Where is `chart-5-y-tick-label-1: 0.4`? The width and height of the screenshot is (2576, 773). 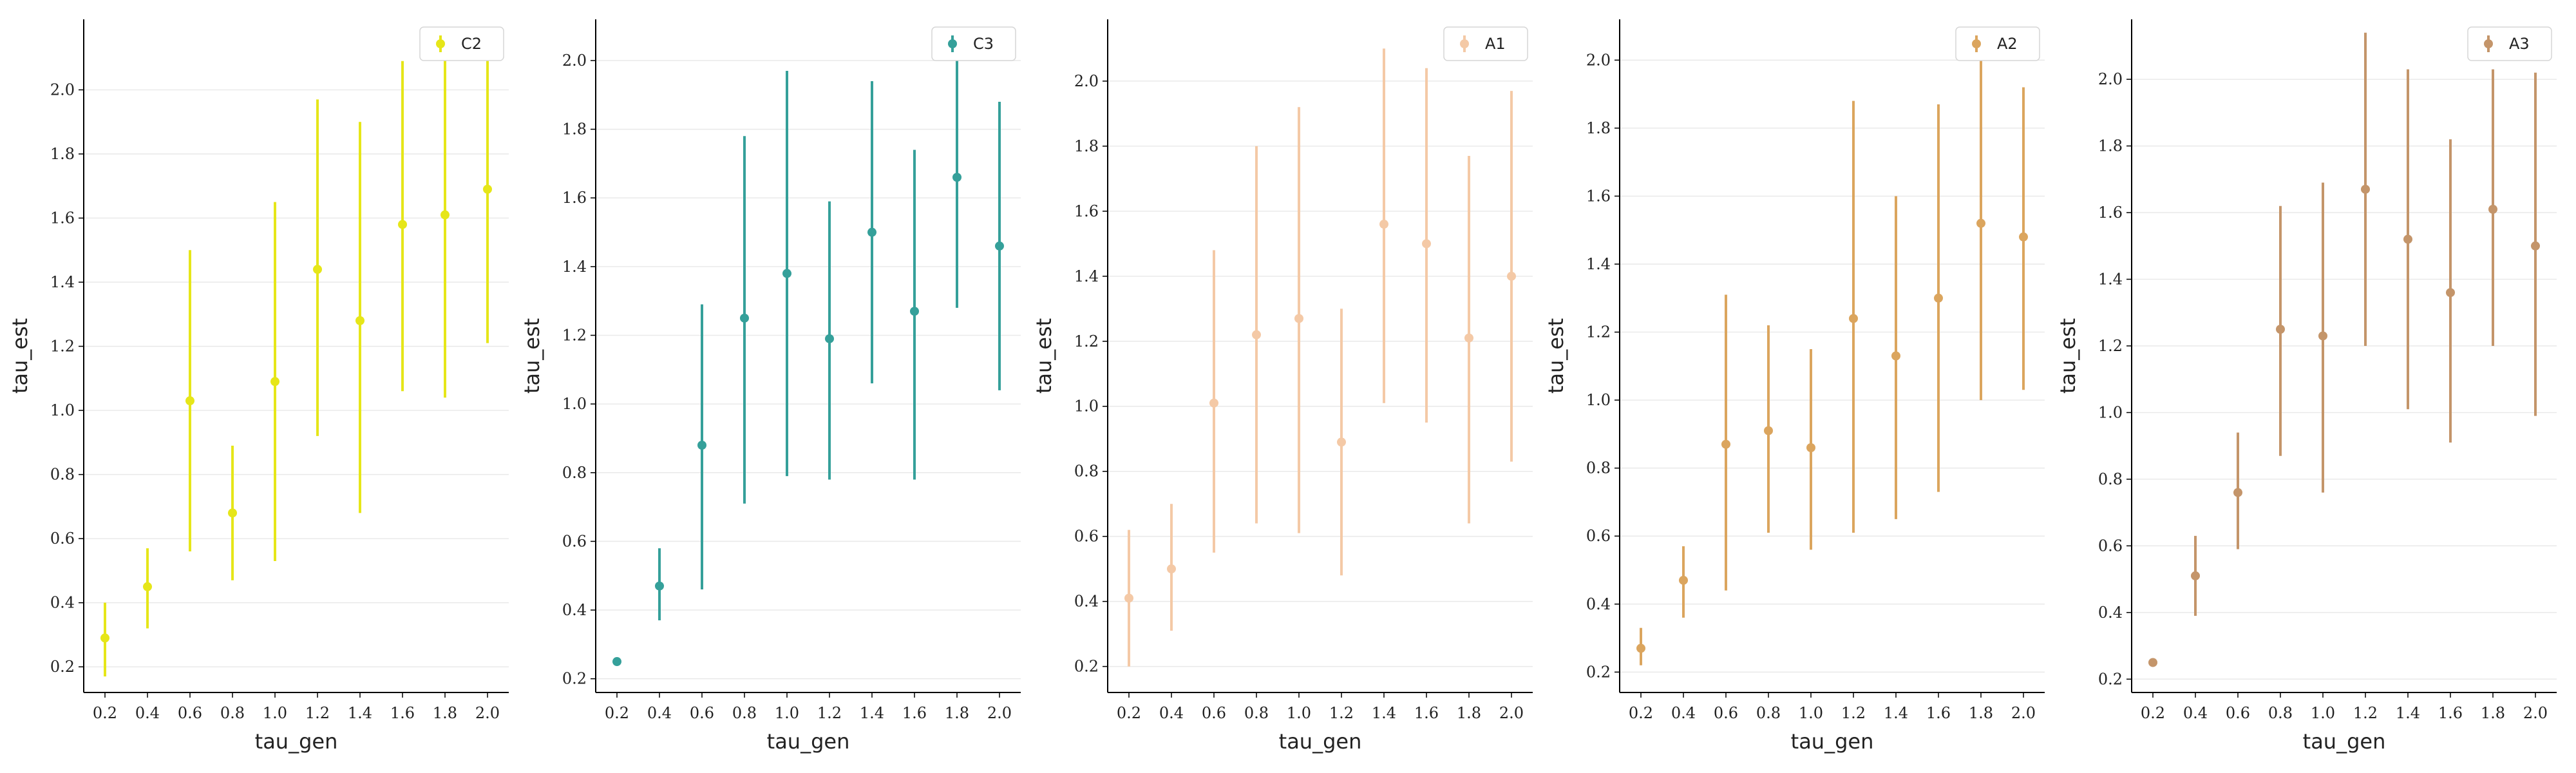 chart-5-y-tick-label-1: 0.4 is located at coordinates (2110, 613).